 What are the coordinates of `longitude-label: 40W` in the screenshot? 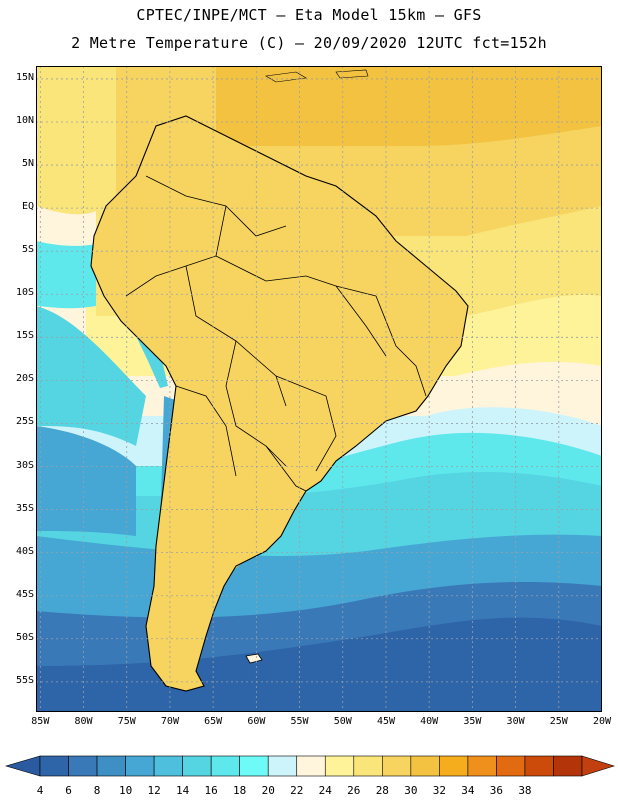 It's located at (429, 721).